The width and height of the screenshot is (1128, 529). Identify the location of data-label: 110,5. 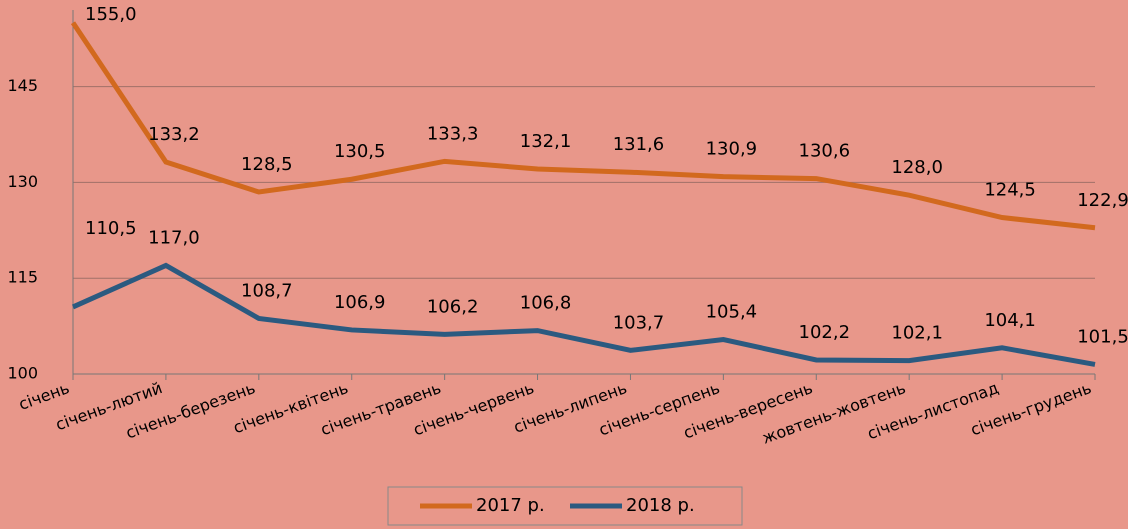
(111, 228).